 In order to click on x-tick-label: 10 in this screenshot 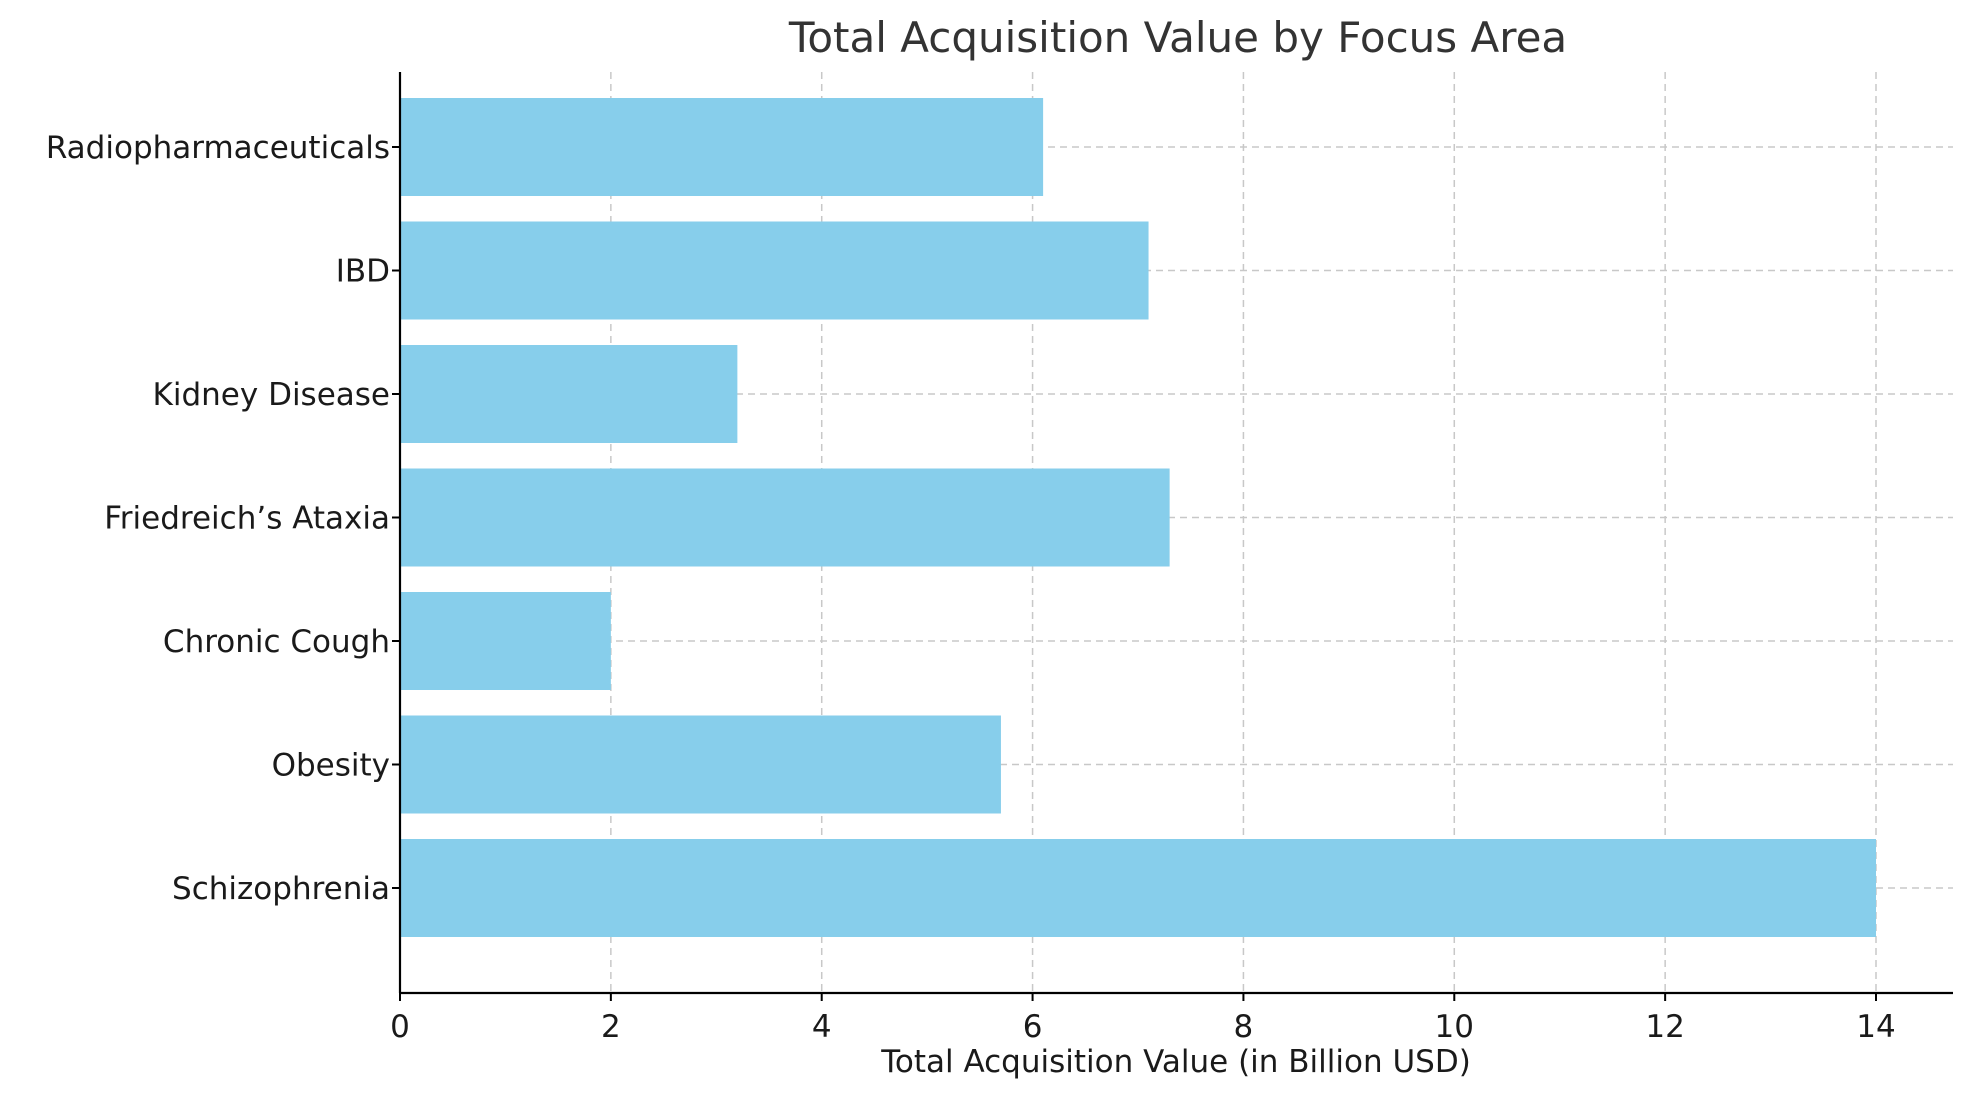, I will do `click(1454, 1027)`.